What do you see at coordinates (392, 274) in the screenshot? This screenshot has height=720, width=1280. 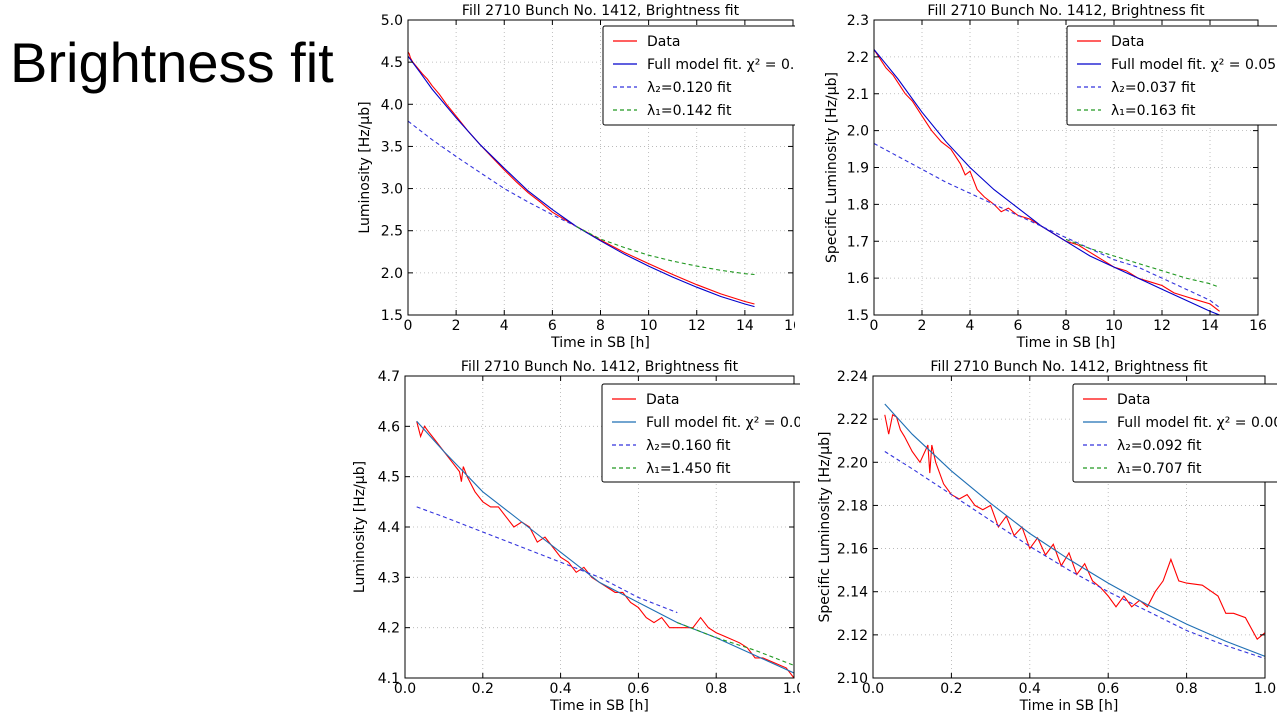 I see `y-tick-label: 2.0` at bounding box center [392, 274].